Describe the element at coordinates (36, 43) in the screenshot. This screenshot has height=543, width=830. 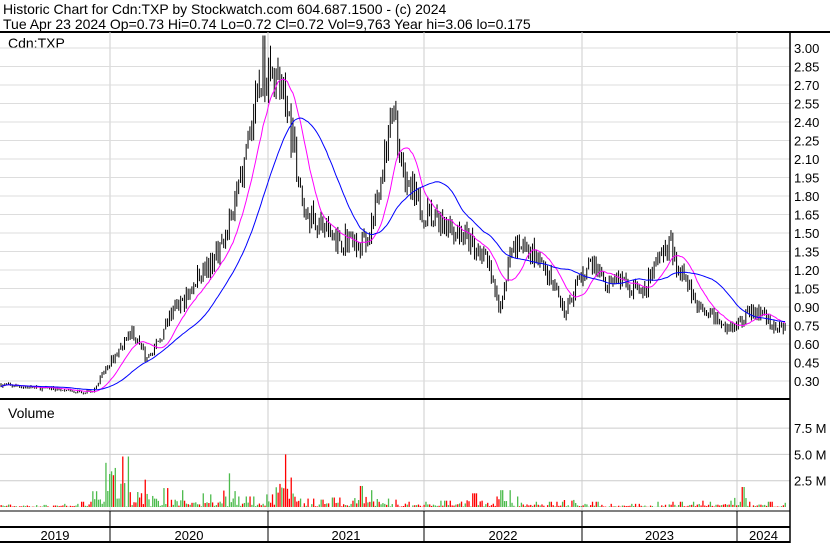
I see `symbol-label: Cdn:TXP` at that location.